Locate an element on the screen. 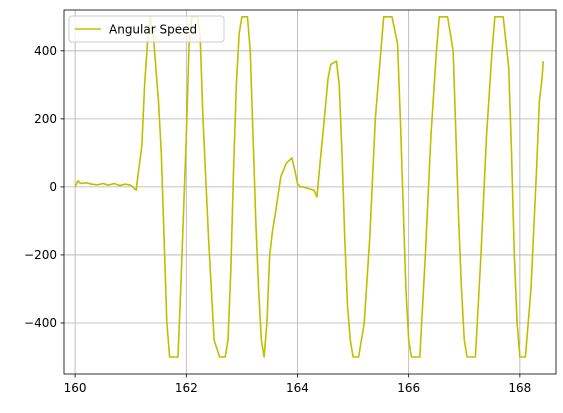 The image size is (563, 413). x-tick-label: 168 is located at coordinates (519, 388).